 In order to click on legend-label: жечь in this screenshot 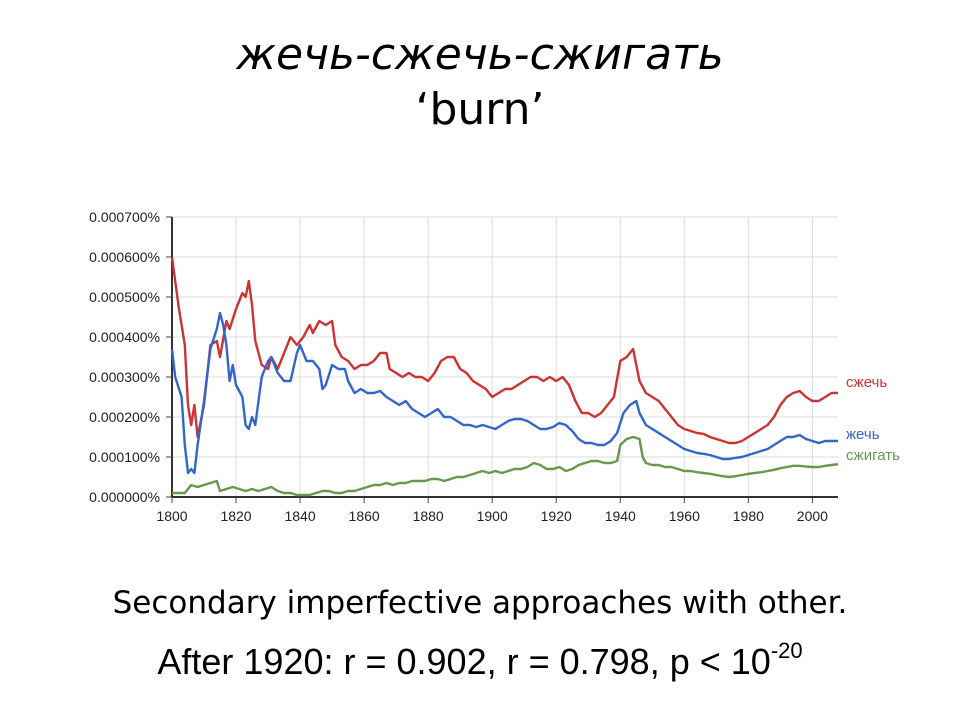, I will do `click(863, 434)`.